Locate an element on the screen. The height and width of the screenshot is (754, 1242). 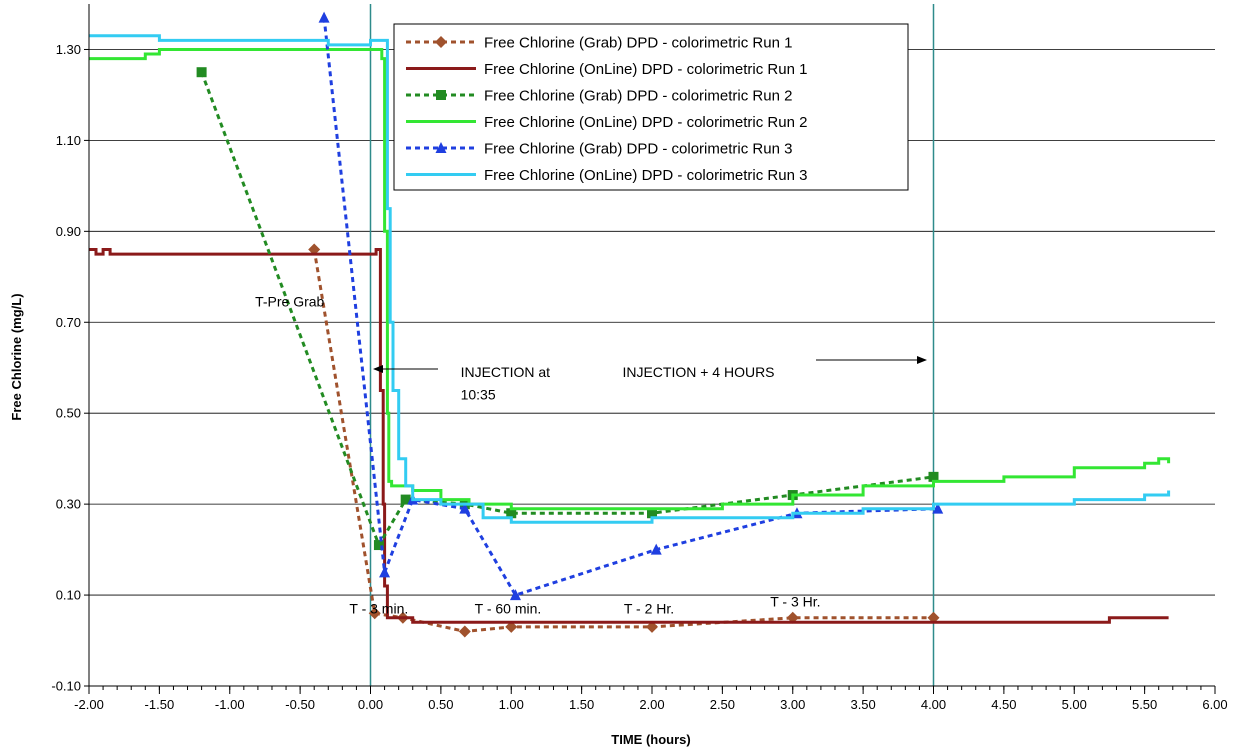
y-tick-label: 0.10 is located at coordinates (68, 595).